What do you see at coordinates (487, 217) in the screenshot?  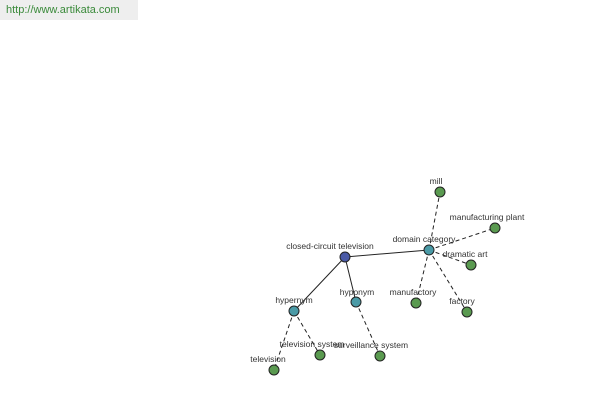 I see `node-label: manufacturing plant` at bounding box center [487, 217].